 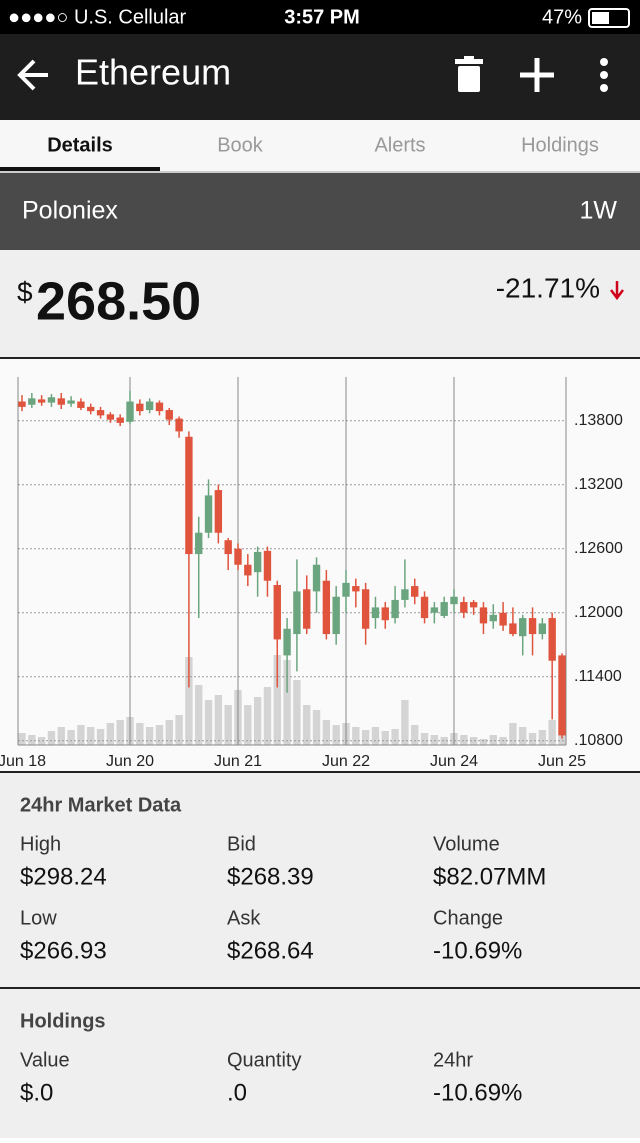 What do you see at coordinates (101, 805) in the screenshot?
I see `section-title: 24hr Market Data` at bounding box center [101, 805].